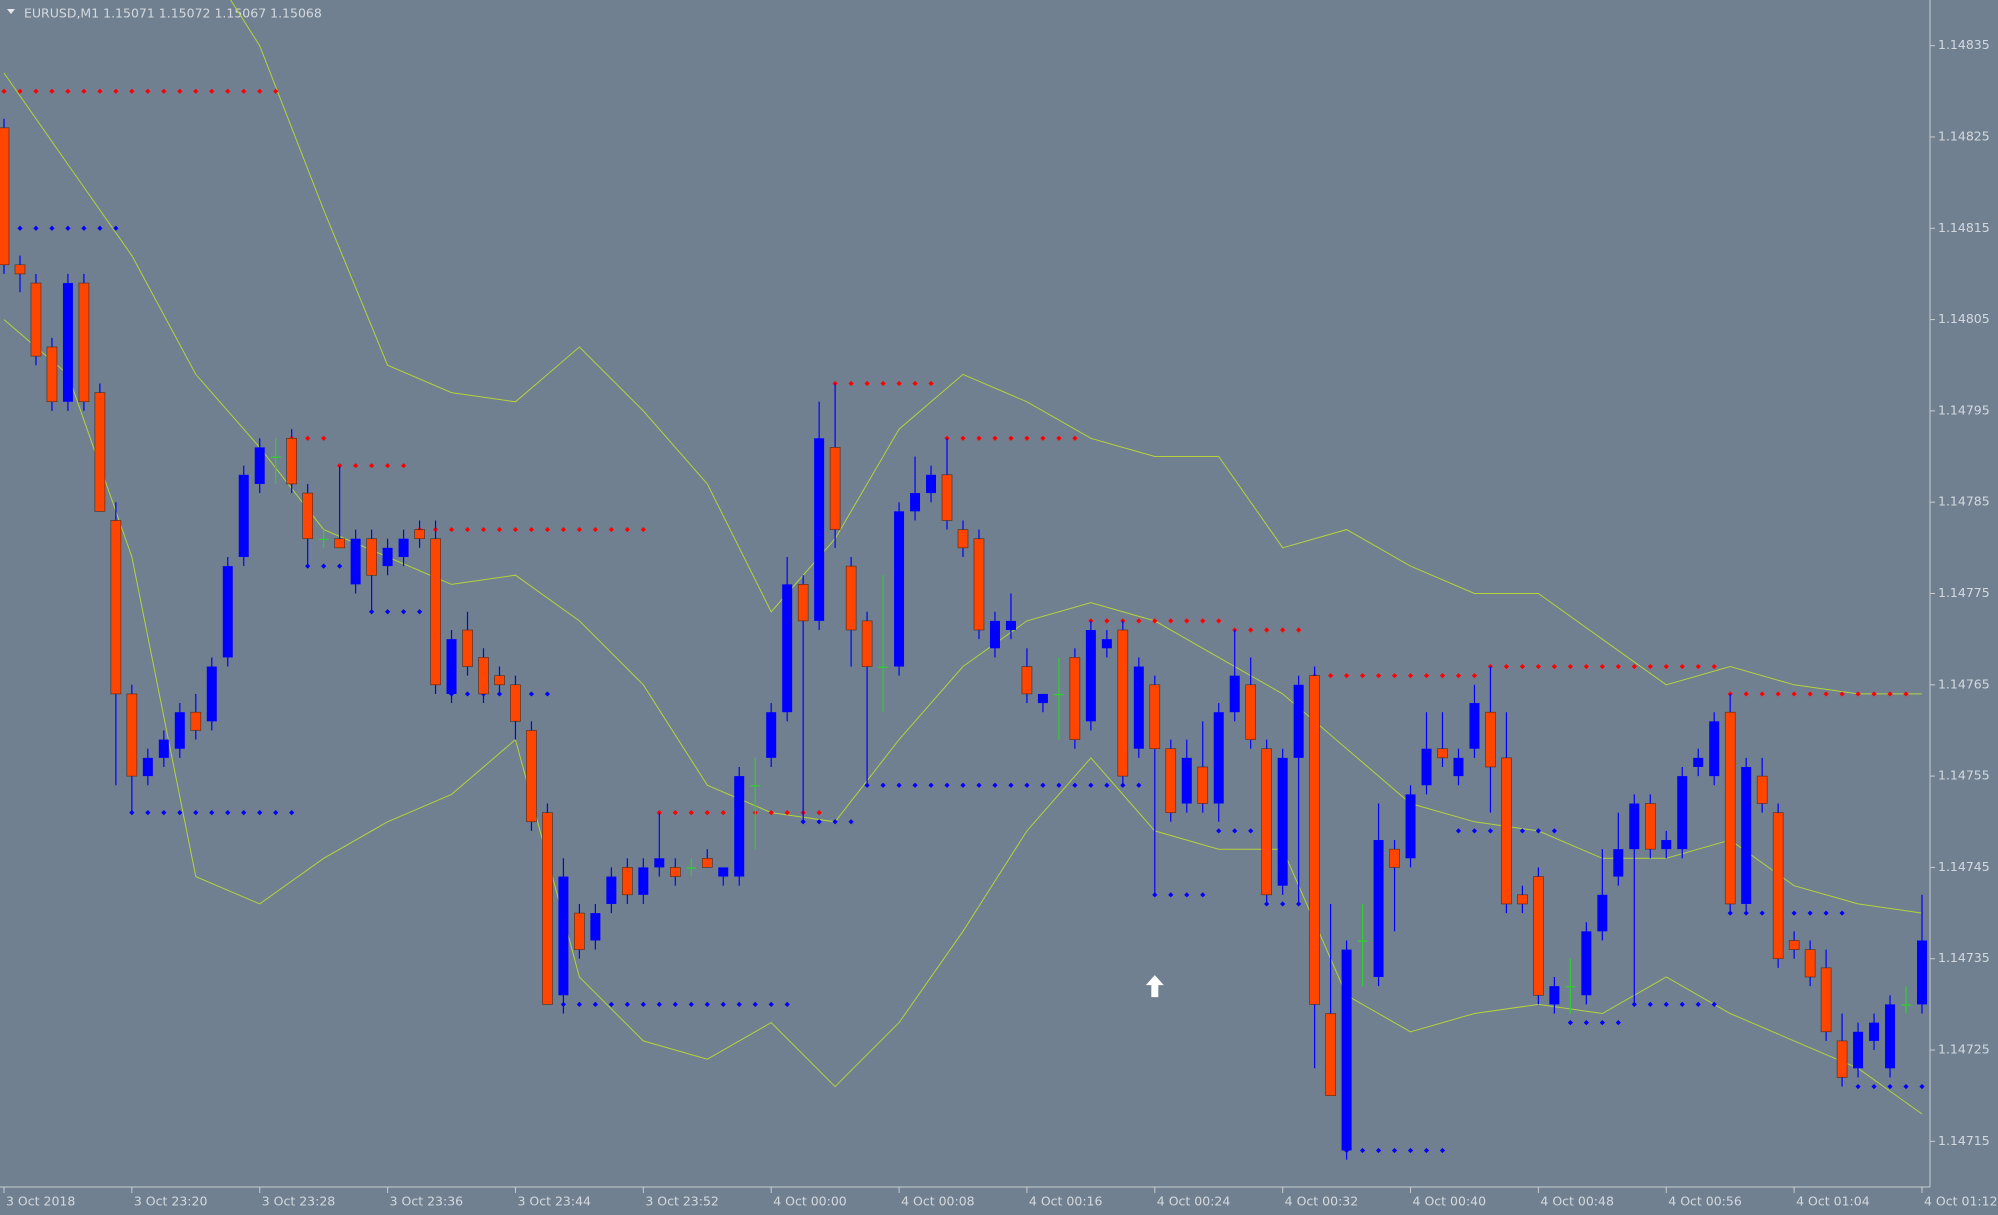  Describe the element at coordinates (1964, 866) in the screenshot. I see `y-tick-label: 1.14745` at that location.